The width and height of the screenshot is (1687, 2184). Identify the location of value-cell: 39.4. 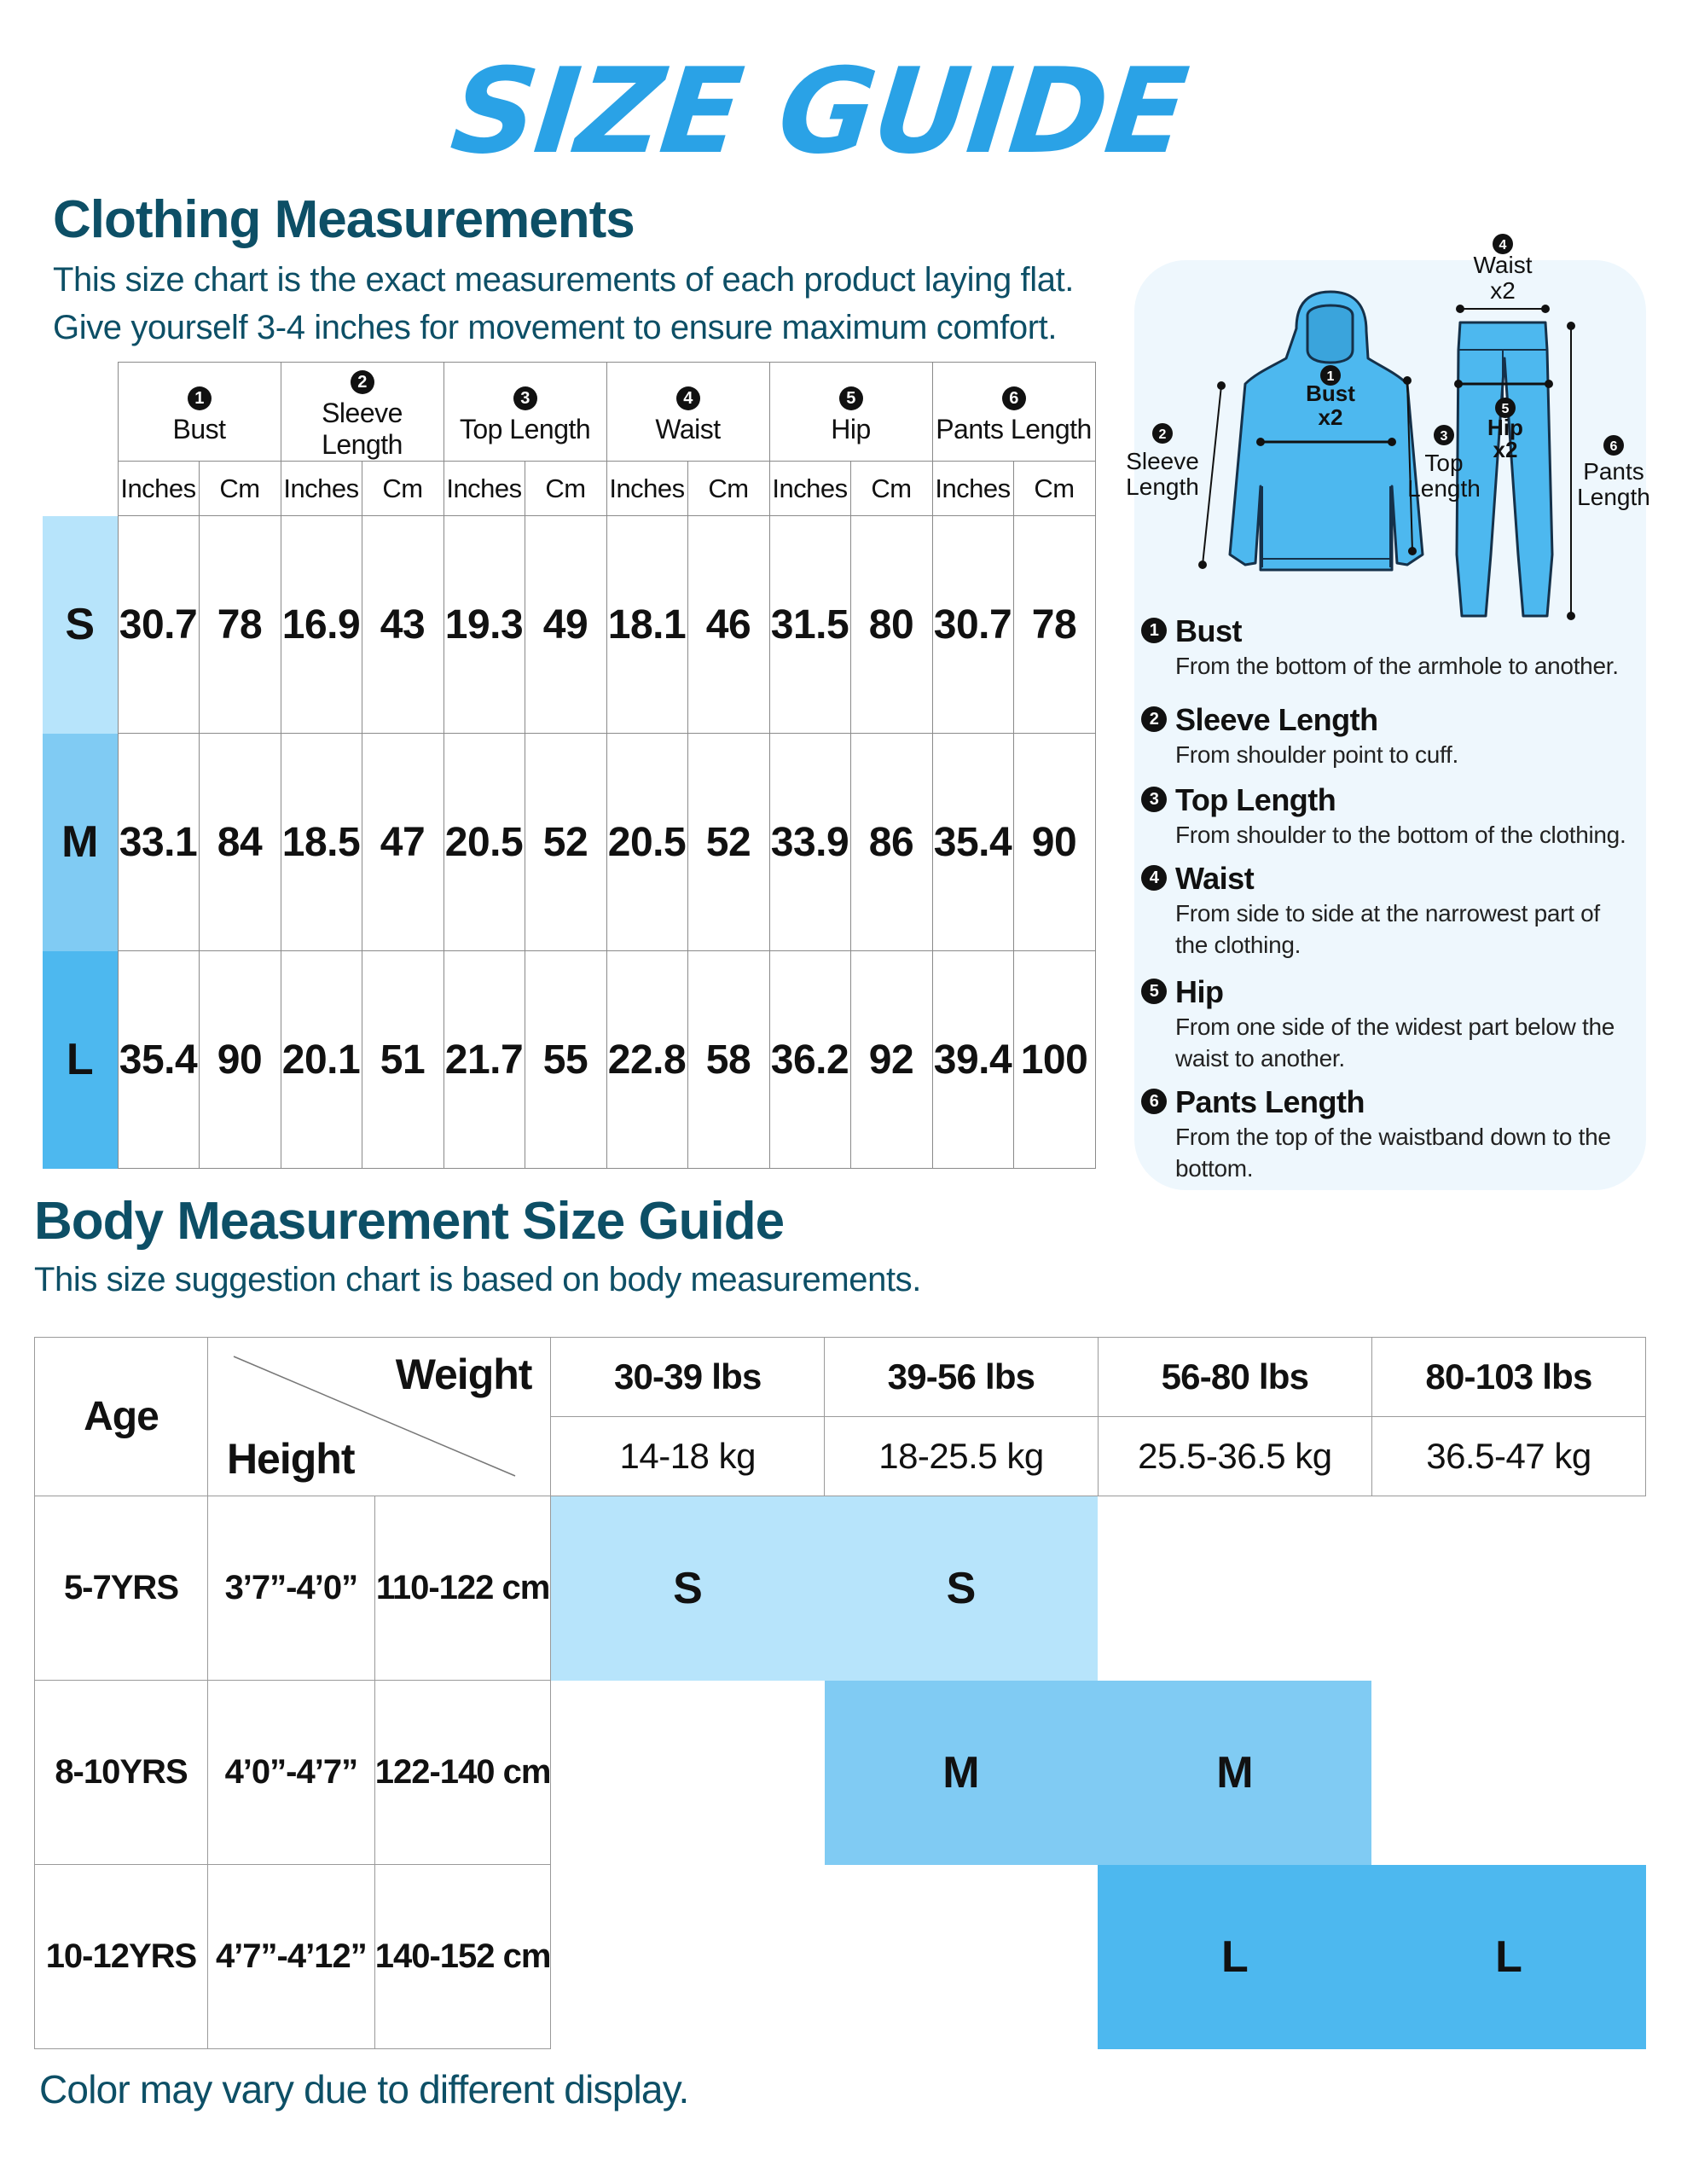
(972, 1059).